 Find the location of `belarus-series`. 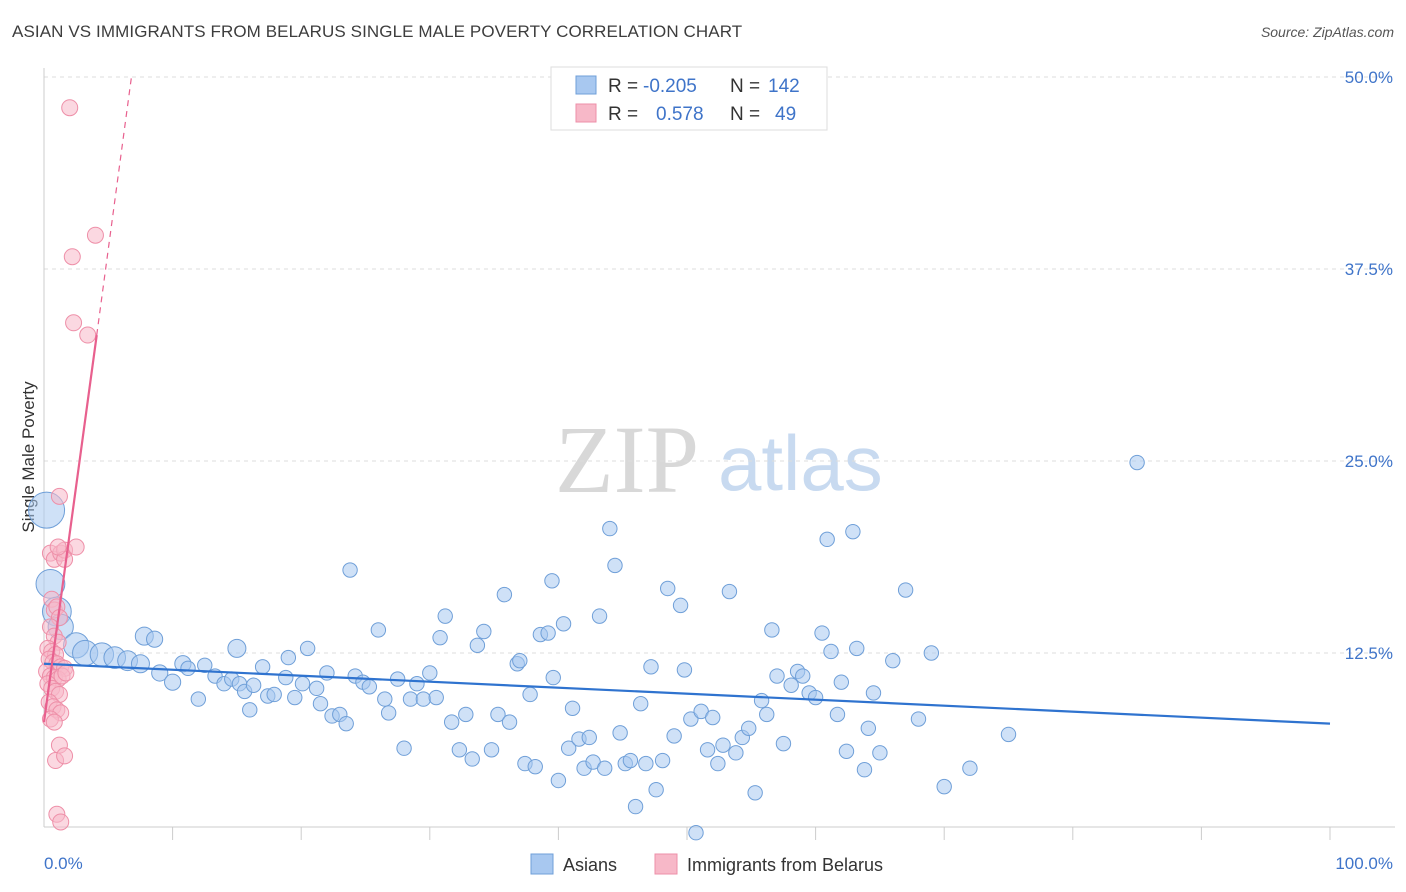

belarus-series is located at coordinates (71, 465).